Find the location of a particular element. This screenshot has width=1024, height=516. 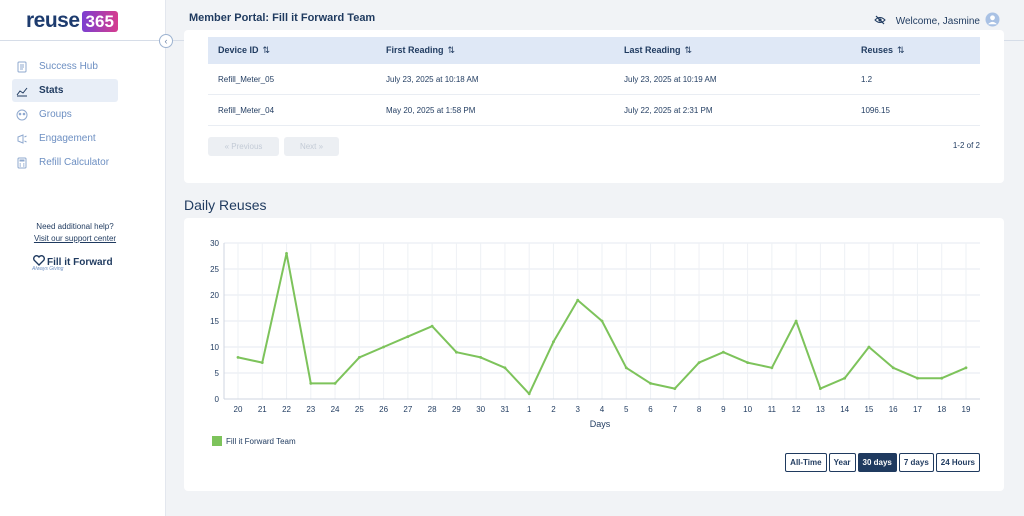

range-year-button: Year is located at coordinates (842, 462).